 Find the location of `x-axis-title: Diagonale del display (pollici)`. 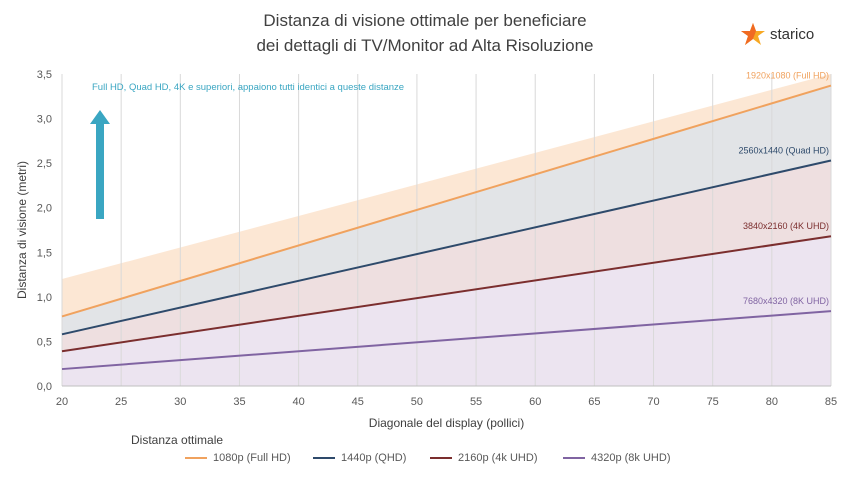

x-axis-title: Diagonale del display (pollici) is located at coordinates (446, 423).